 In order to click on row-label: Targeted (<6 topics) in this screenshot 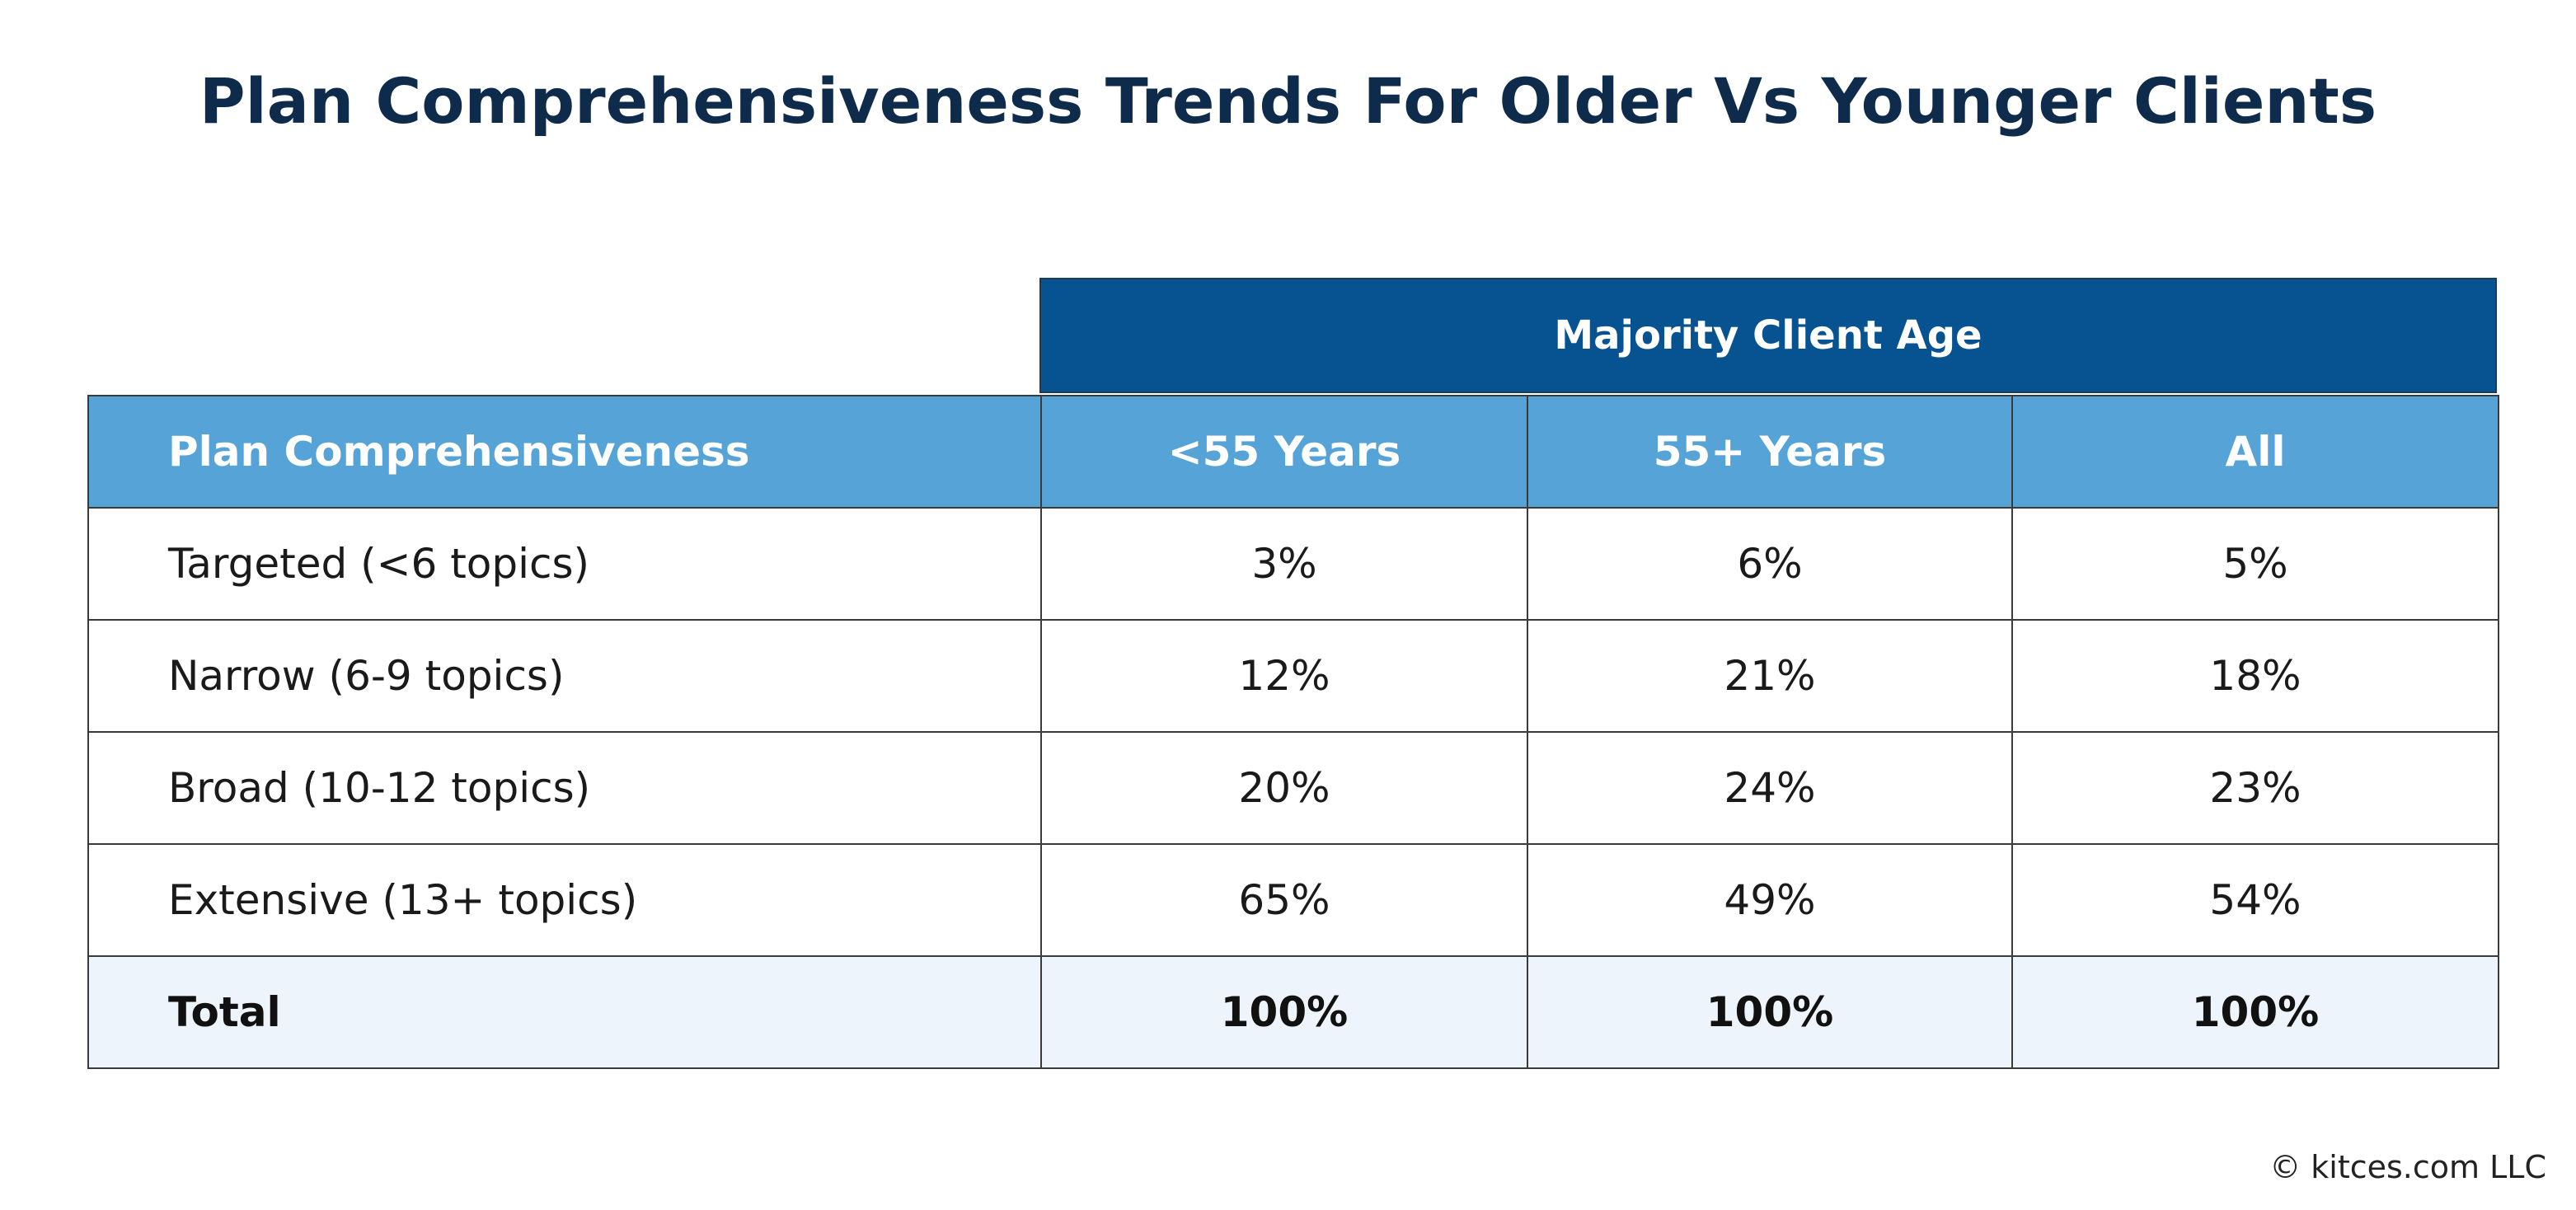, I will do `click(564, 564)`.